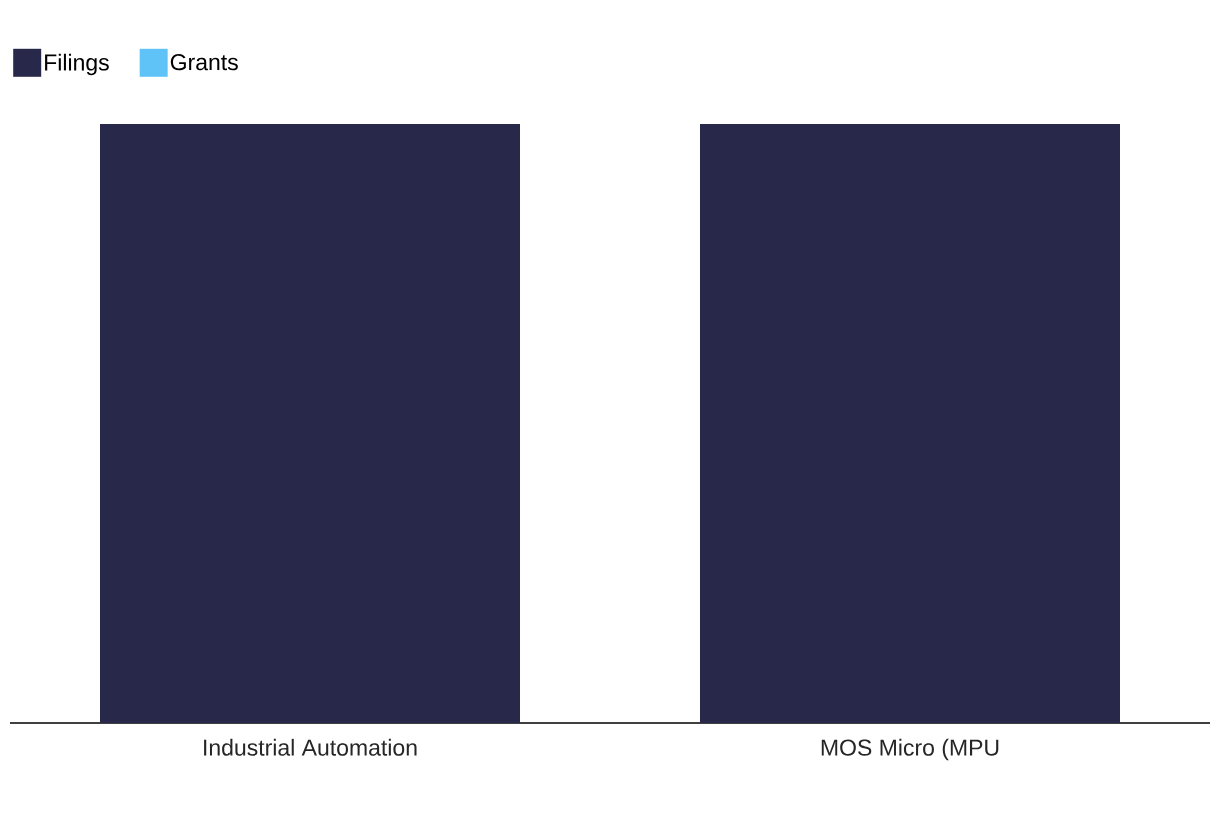  What do you see at coordinates (910, 749) in the screenshot?
I see `x-tick-label: MOS Micro (MPU` at bounding box center [910, 749].